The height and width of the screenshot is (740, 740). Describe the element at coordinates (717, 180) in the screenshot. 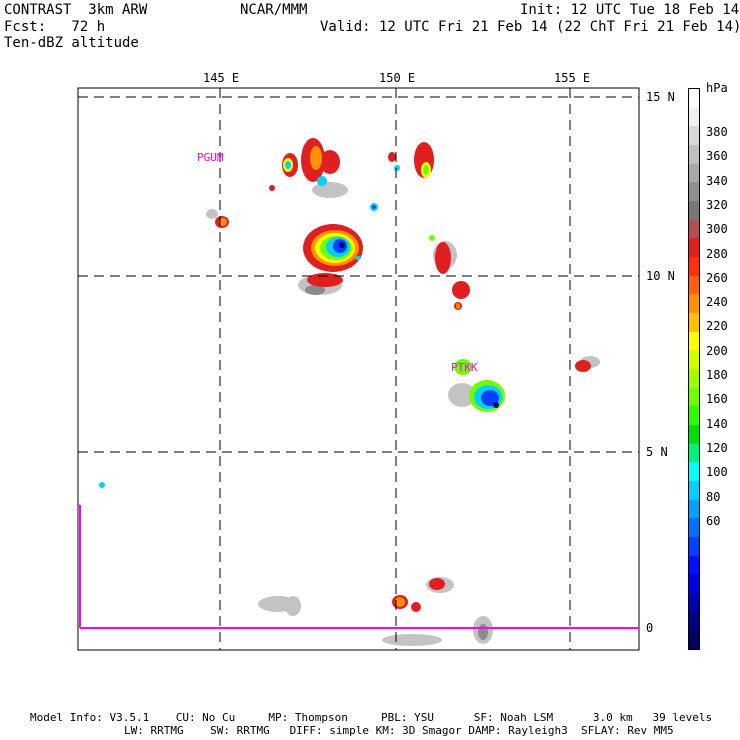

I see `colorbar-tick-label: 340` at that location.